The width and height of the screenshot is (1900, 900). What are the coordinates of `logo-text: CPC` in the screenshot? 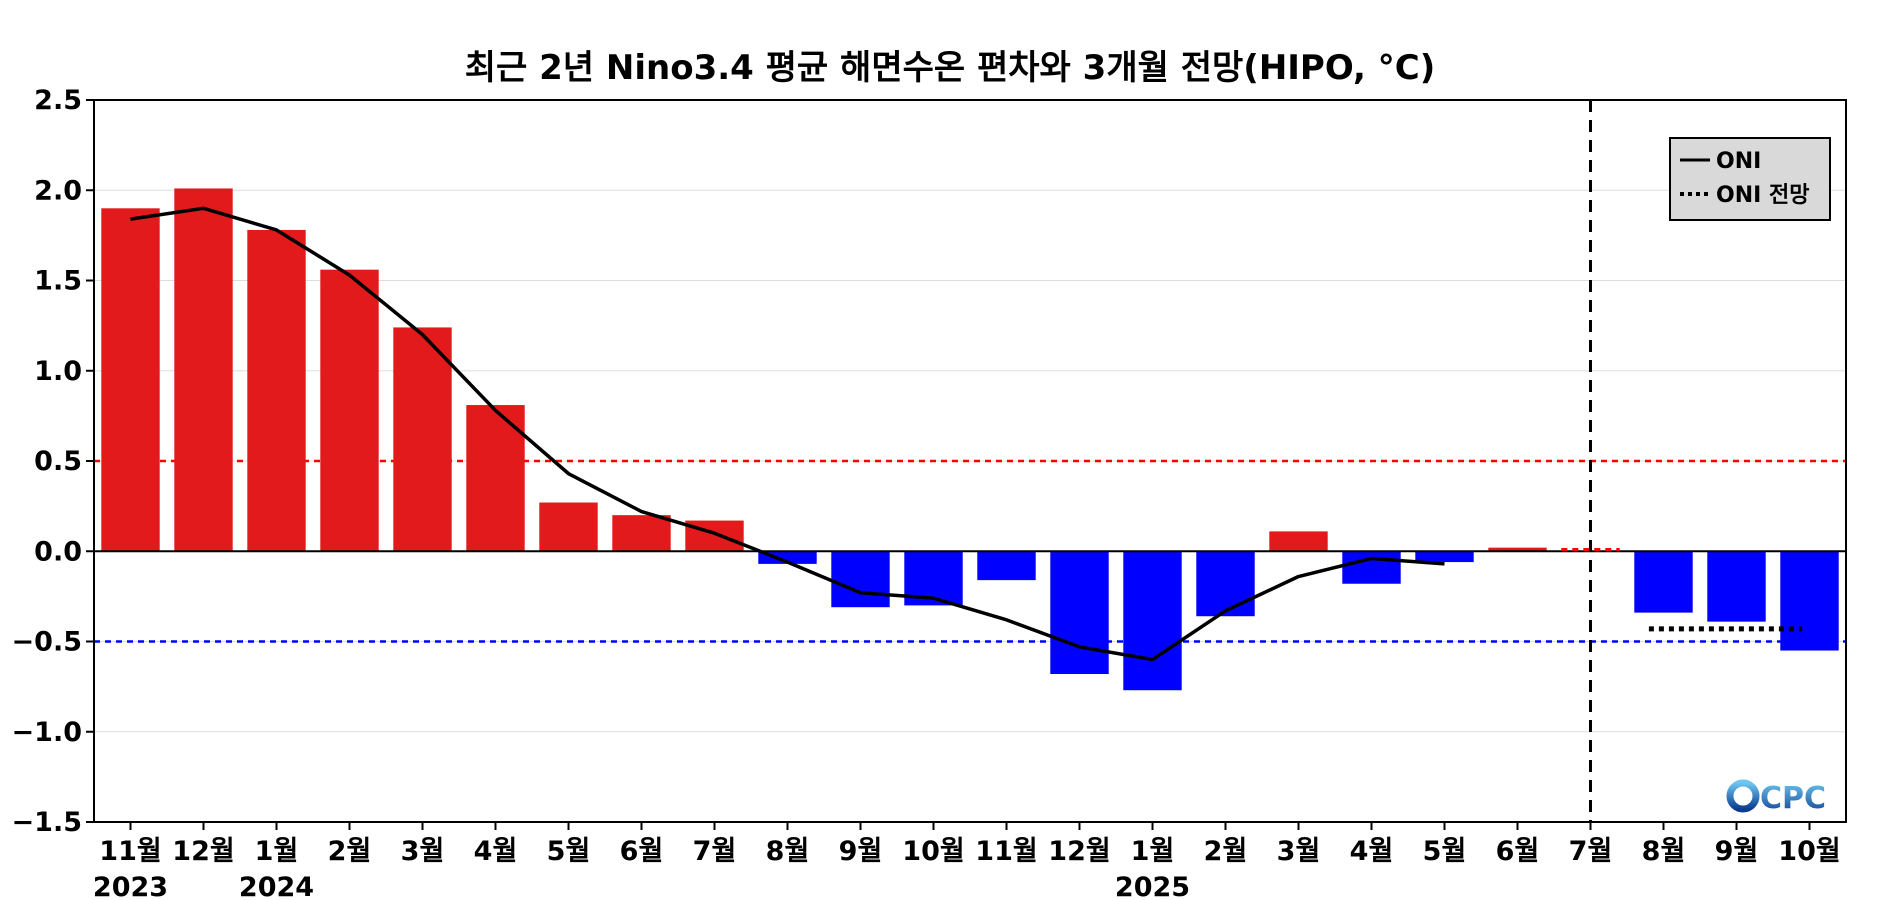 It's located at (1793, 798).